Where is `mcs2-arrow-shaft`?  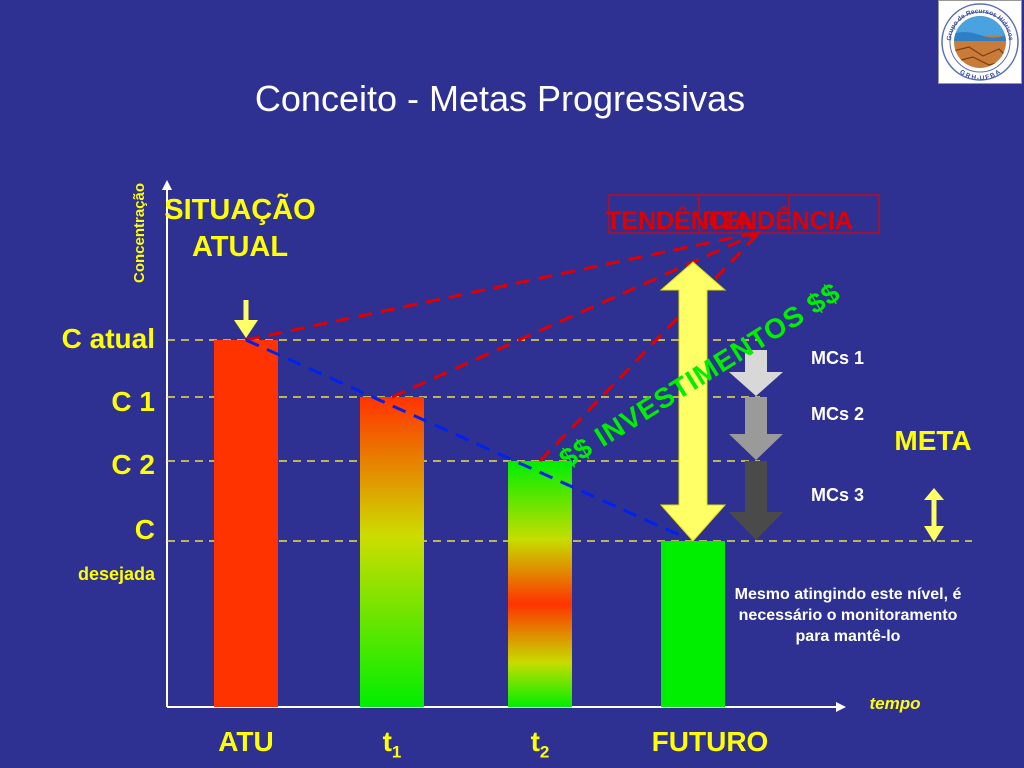 mcs2-arrow-shaft is located at coordinates (756, 418).